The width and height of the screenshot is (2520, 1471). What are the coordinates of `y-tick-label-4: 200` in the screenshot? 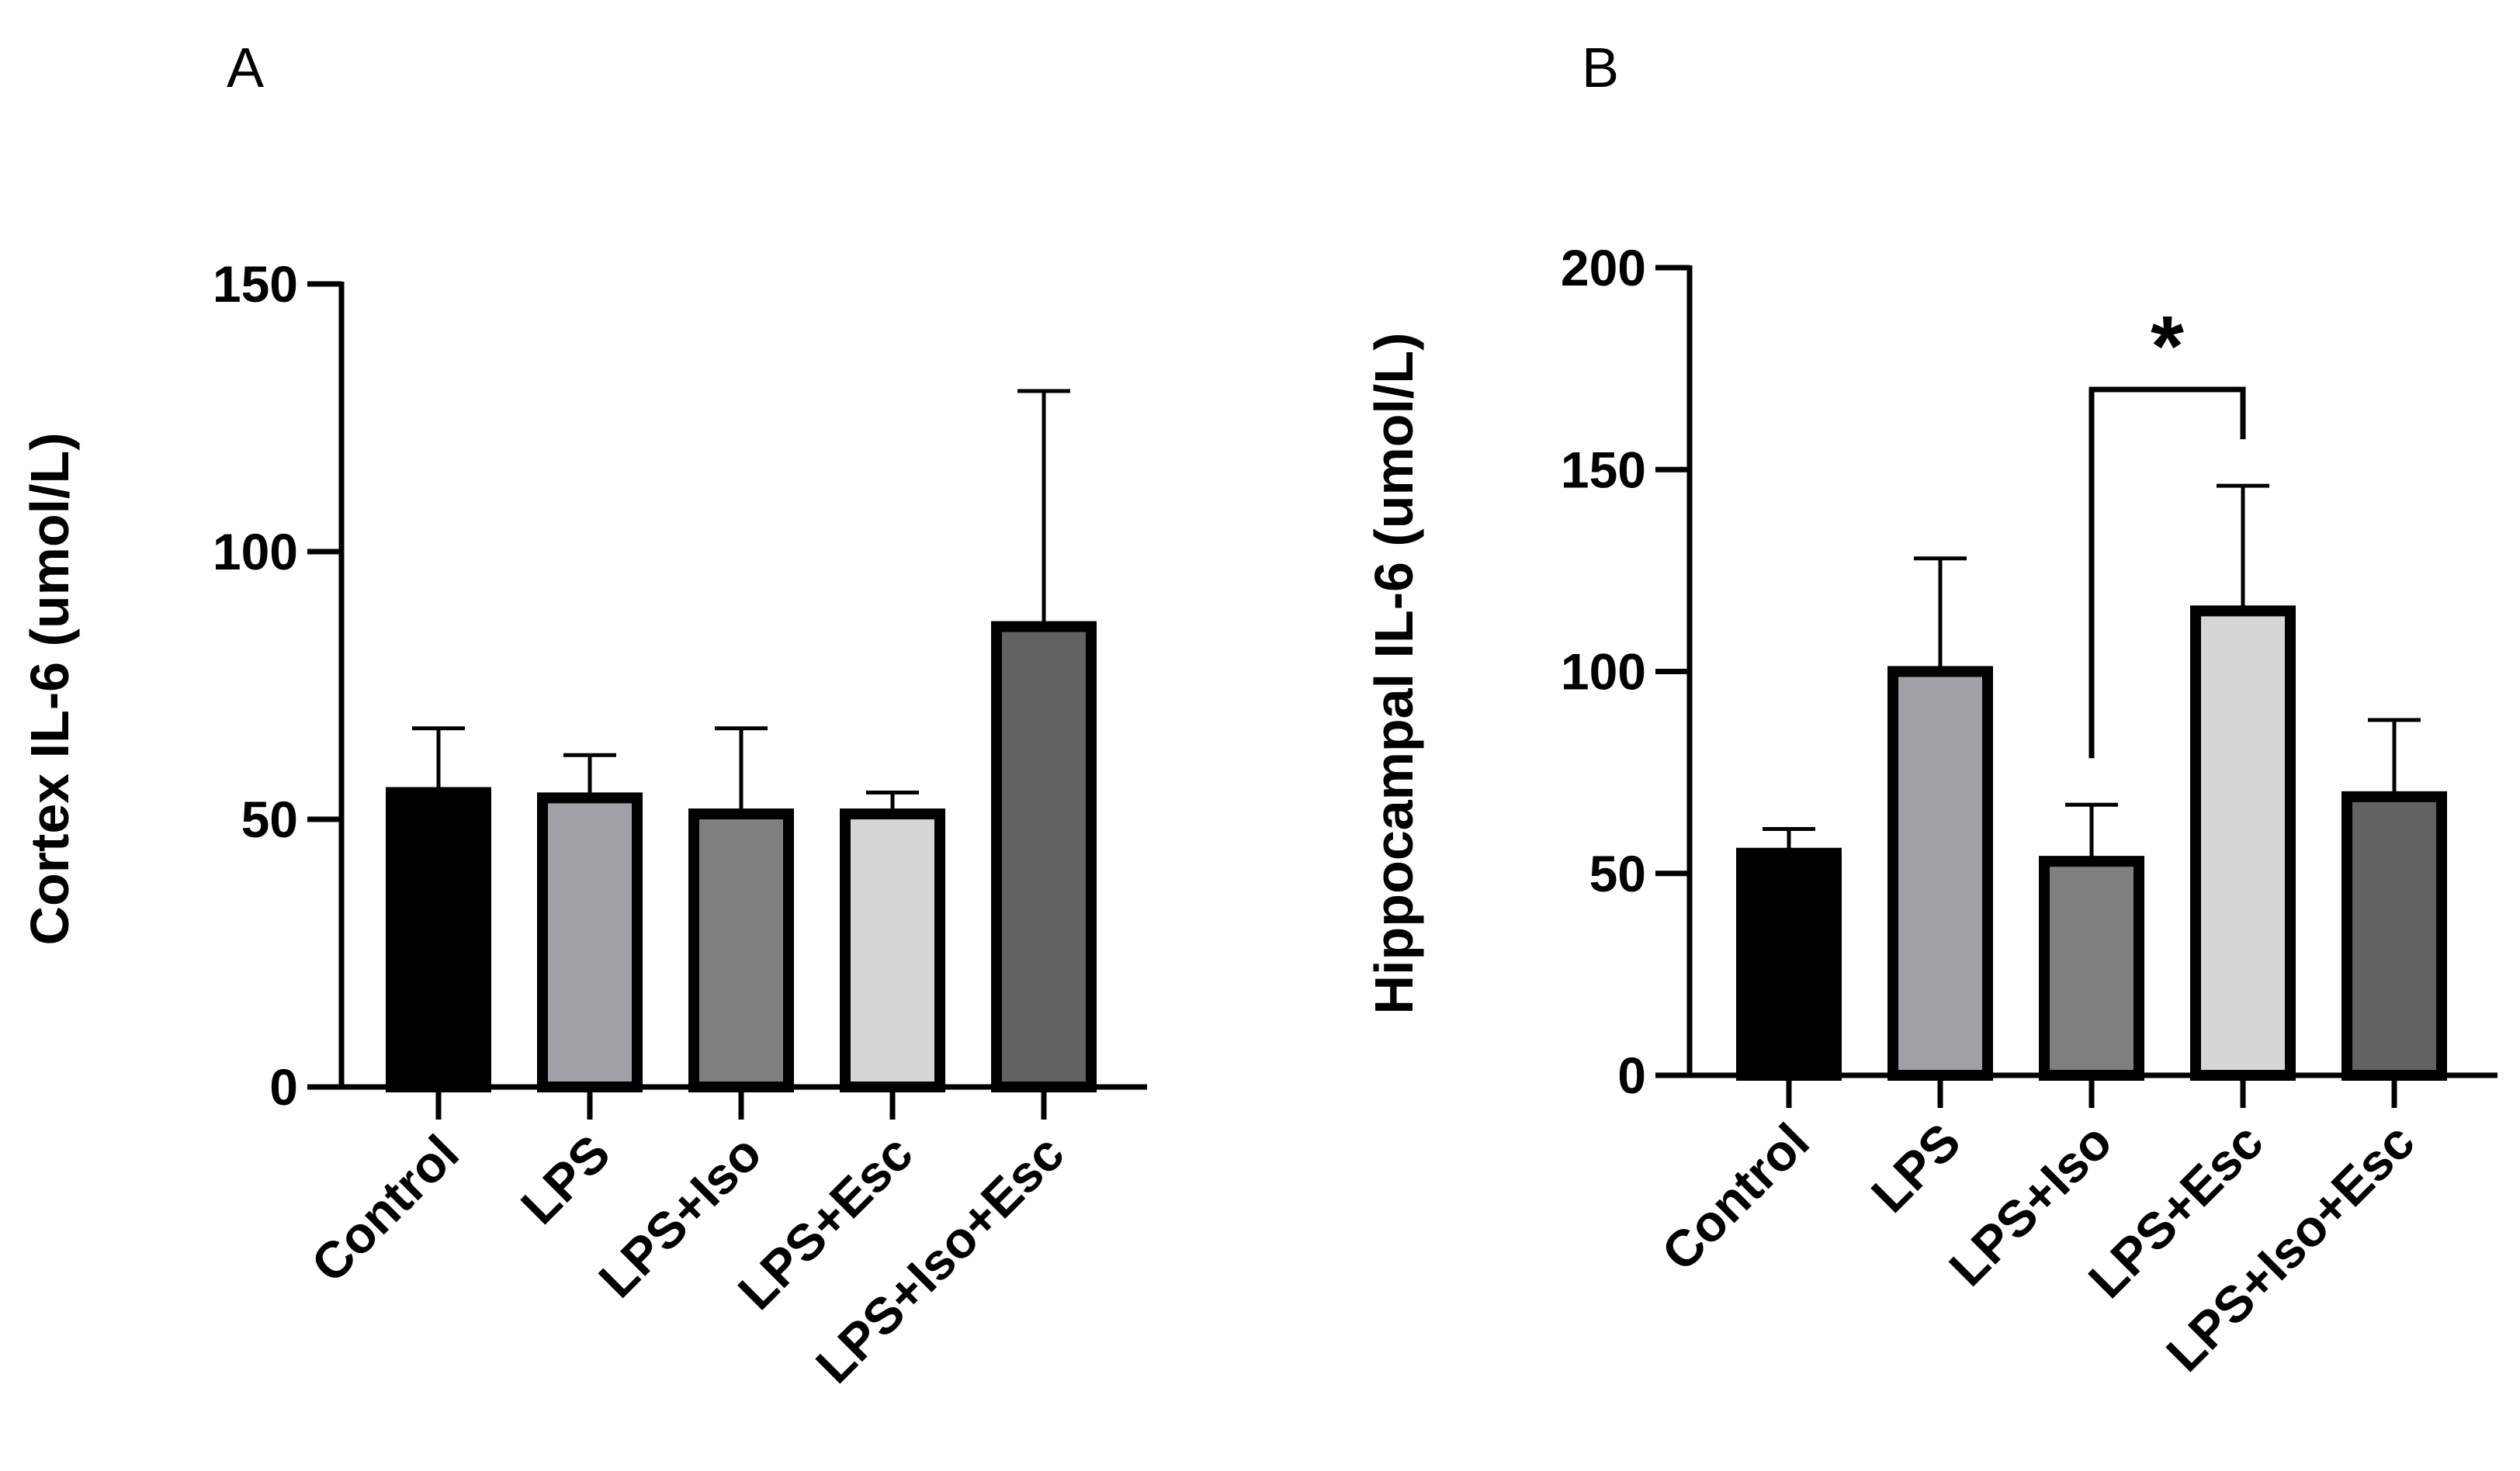 It's located at (1603, 267).